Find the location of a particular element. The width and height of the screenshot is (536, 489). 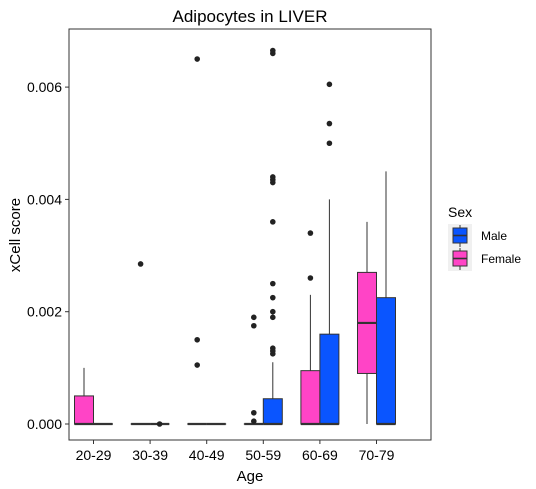

legend-label-male: Male is located at coordinates (494, 236).